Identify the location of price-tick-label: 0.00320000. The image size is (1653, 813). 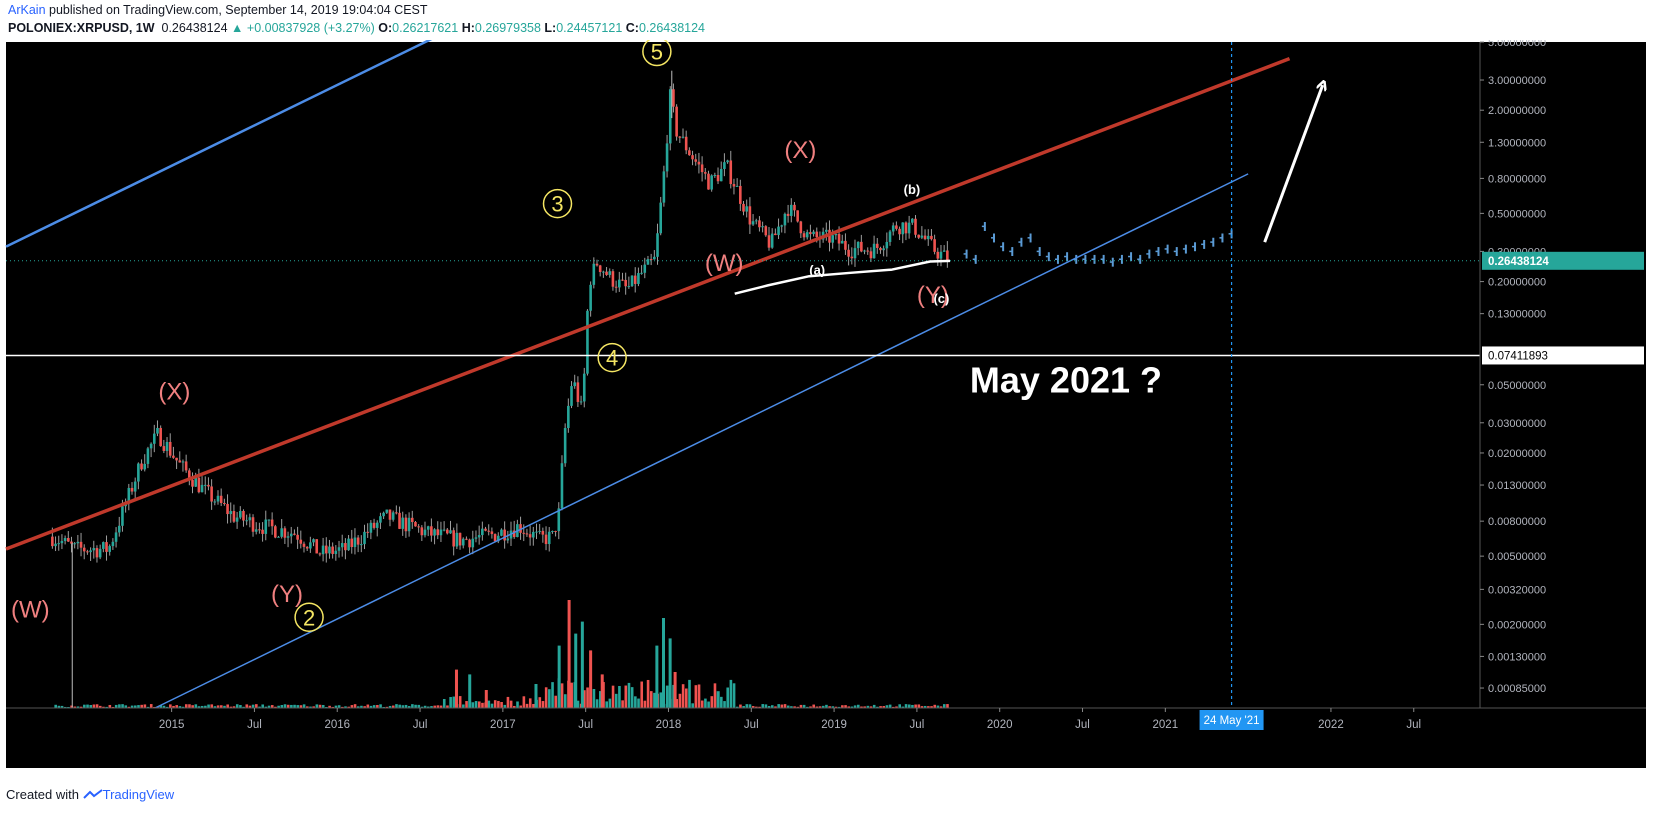
(1517, 590).